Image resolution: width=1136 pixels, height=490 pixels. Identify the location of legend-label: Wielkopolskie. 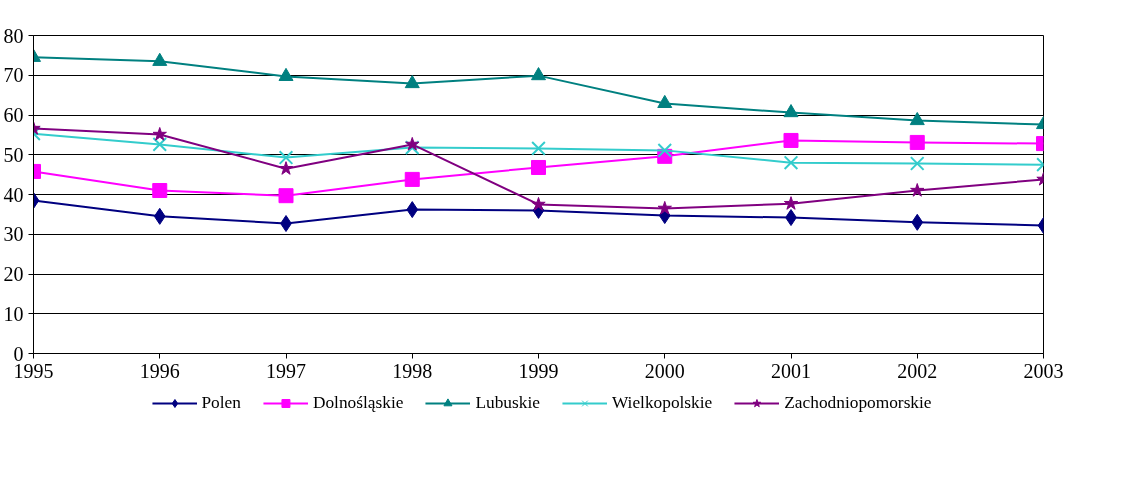
(662, 402).